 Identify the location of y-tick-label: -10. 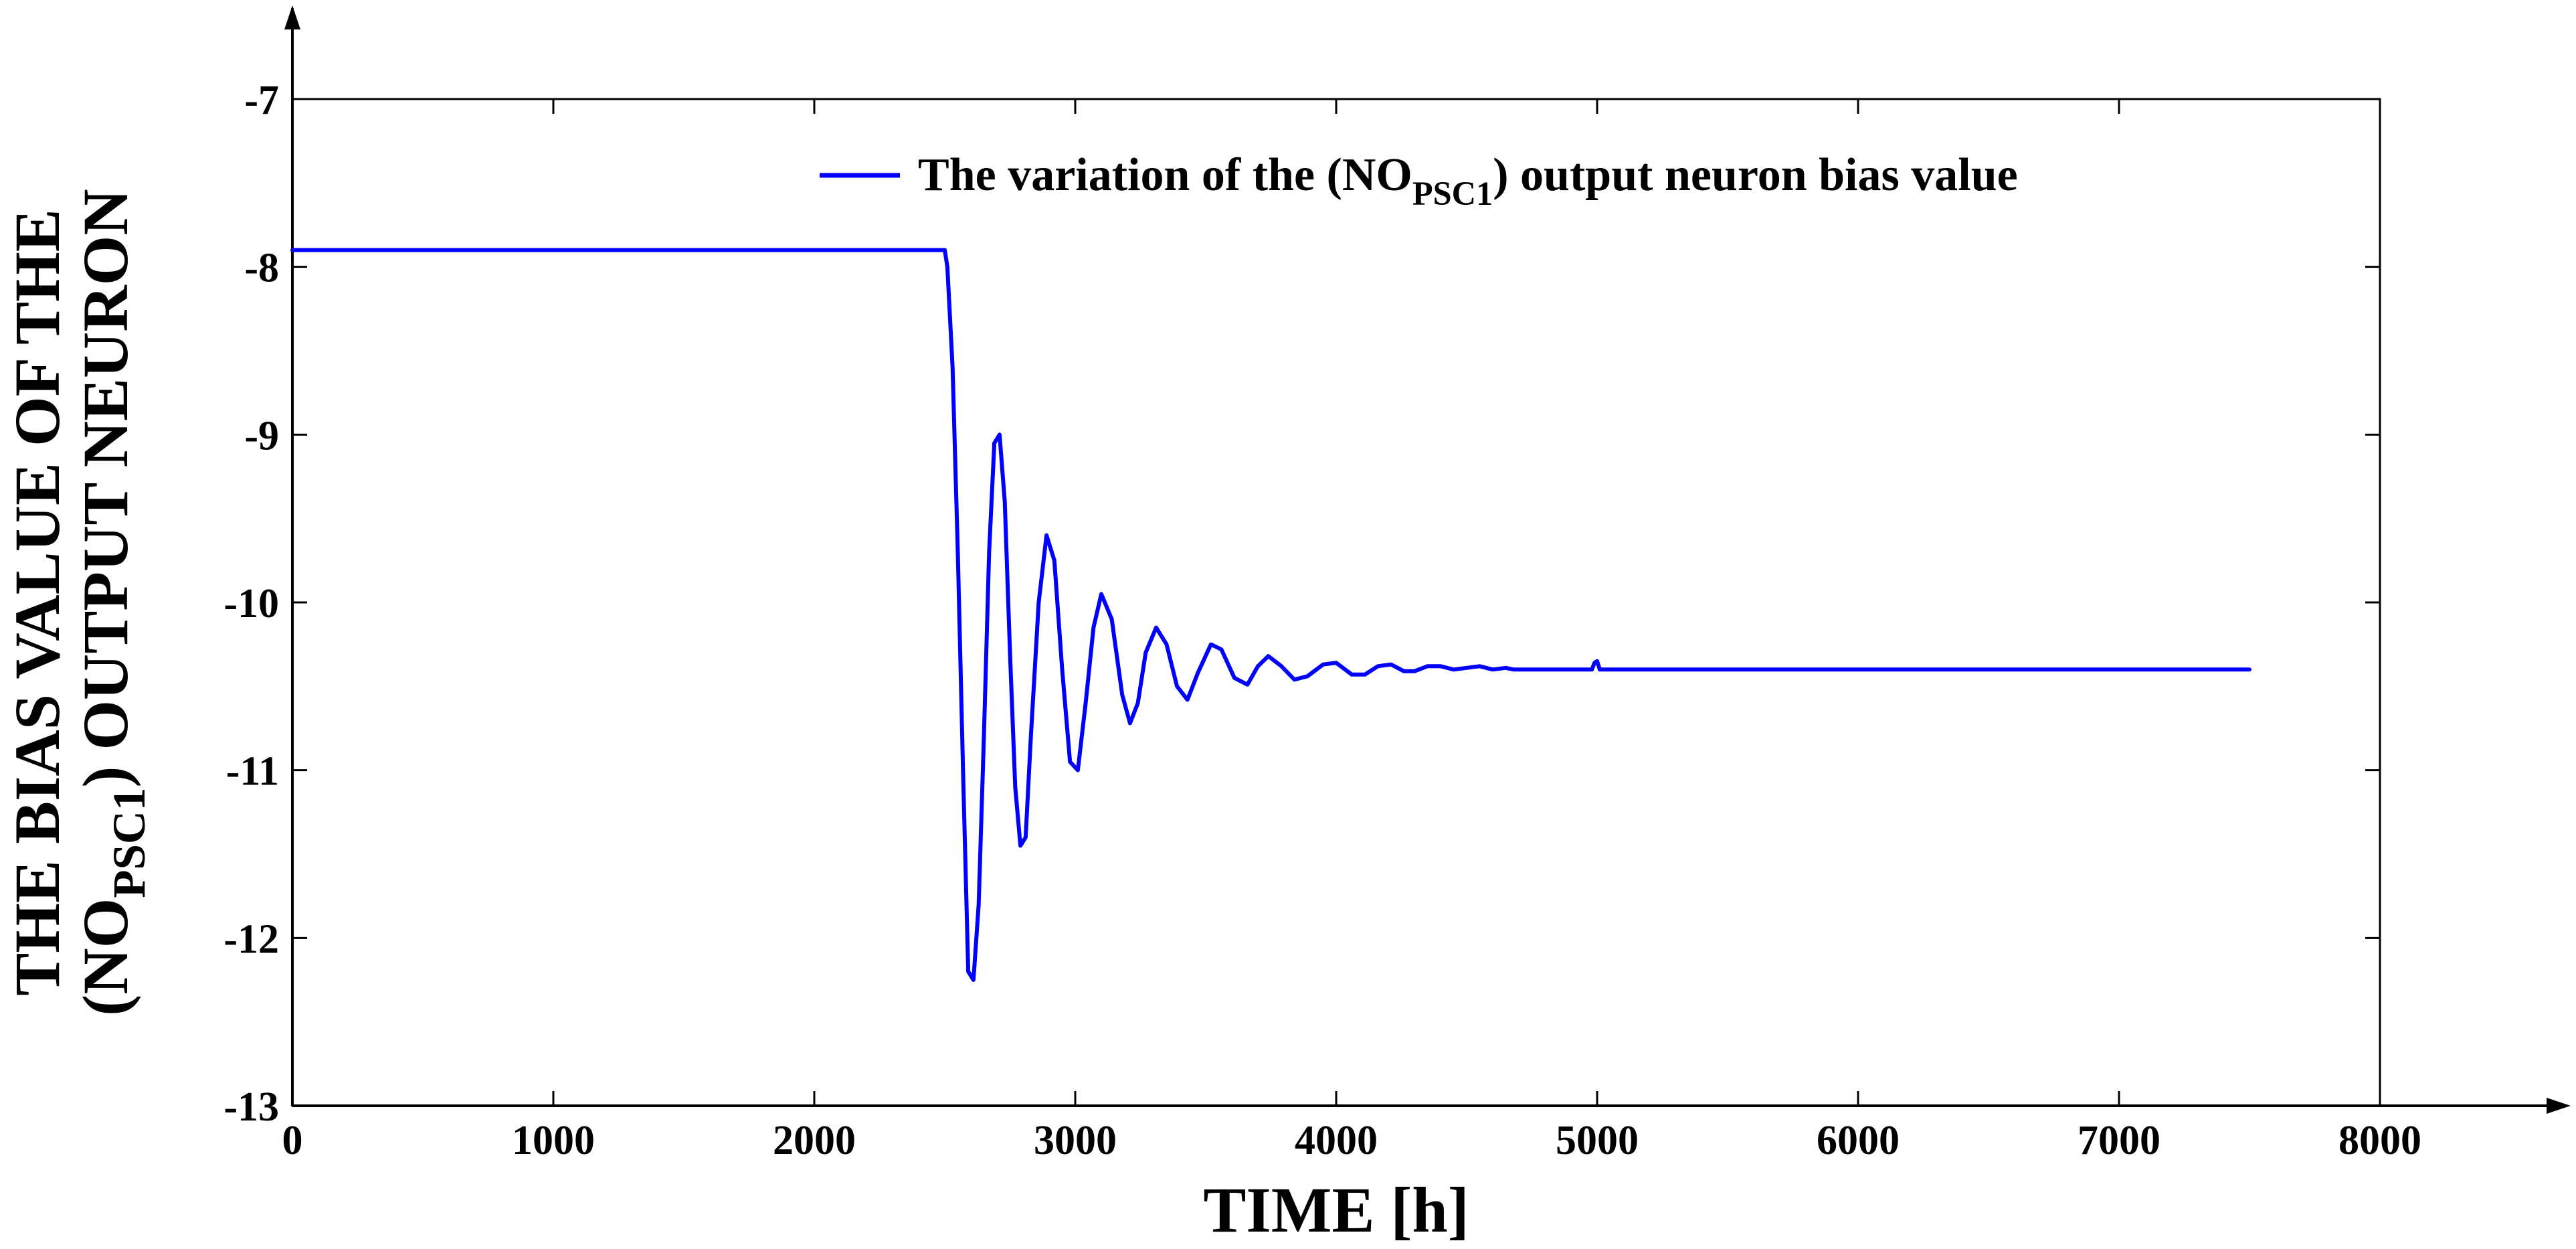
(251, 604).